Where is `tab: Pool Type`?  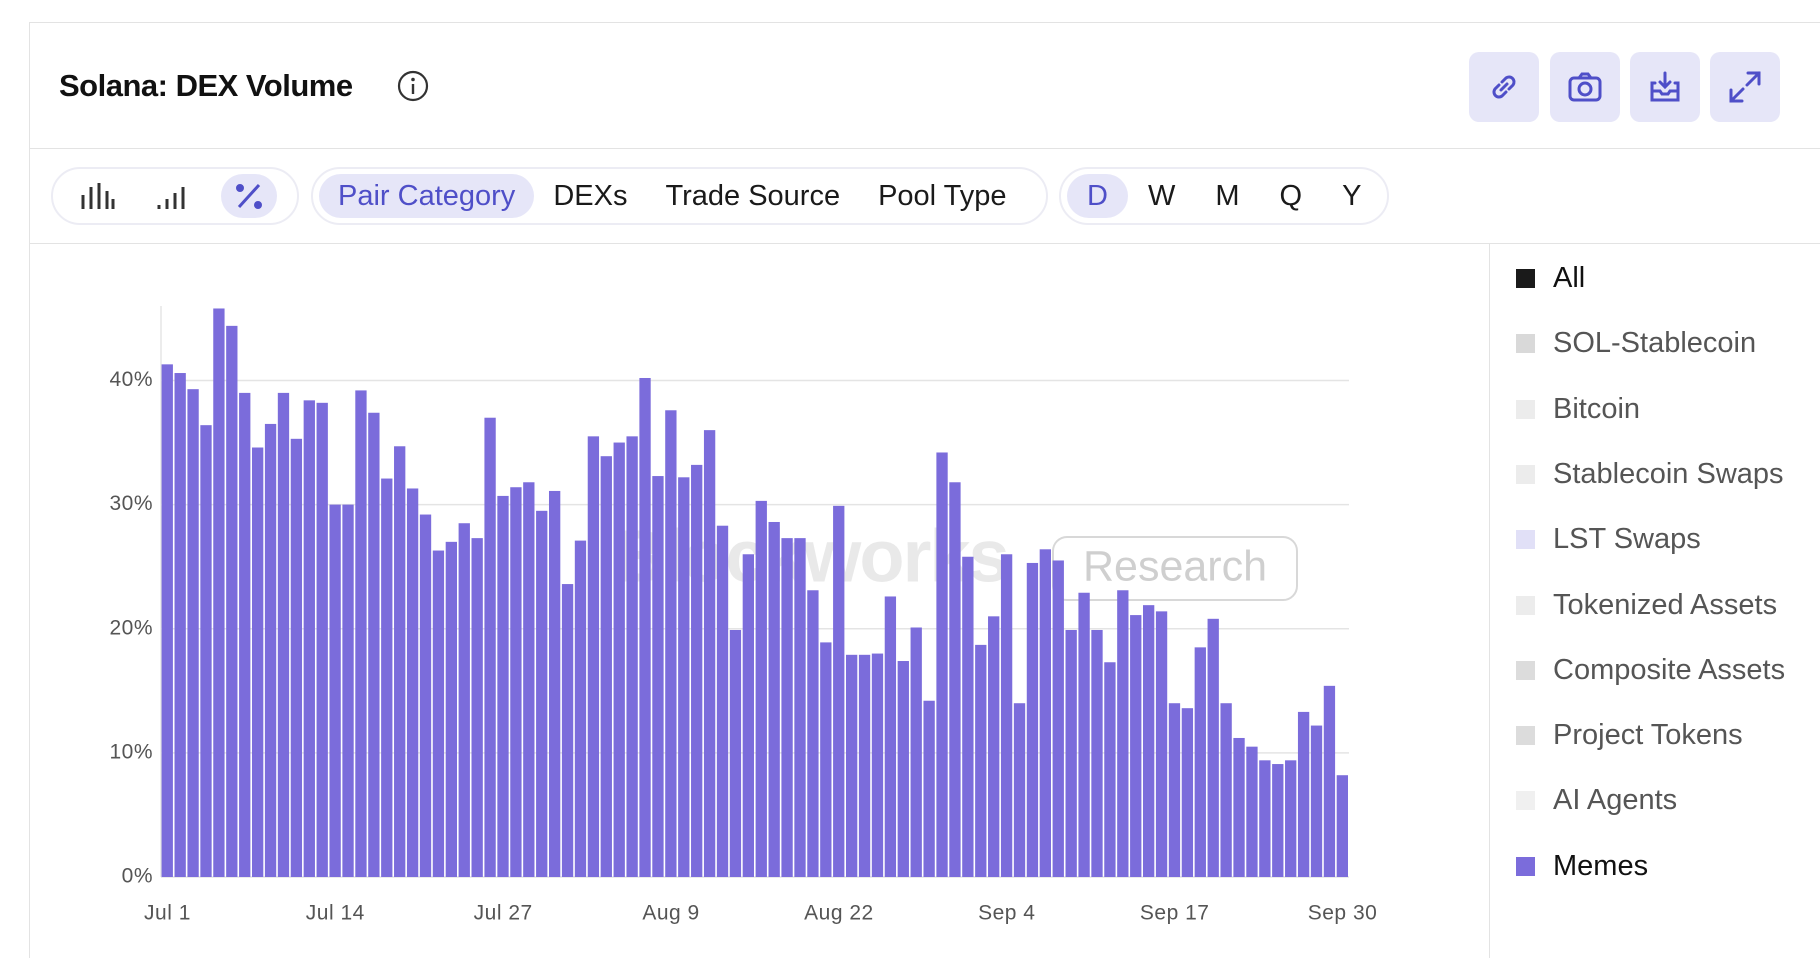 tab: Pool Type is located at coordinates (942, 196).